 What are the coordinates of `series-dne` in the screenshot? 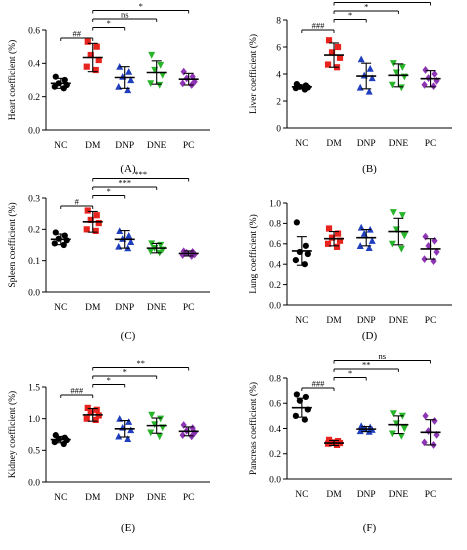 It's located at (156, 70).